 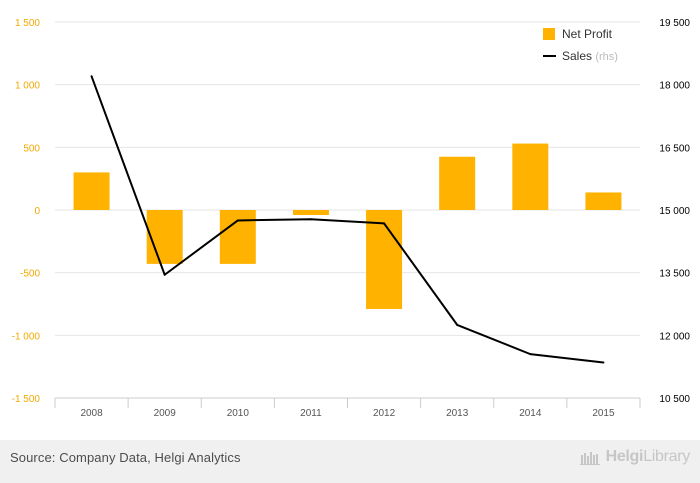 What do you see at coordinates (164, 274) in the screenshot?
I see `sales-point-2009` at bounding box center [164, 274].